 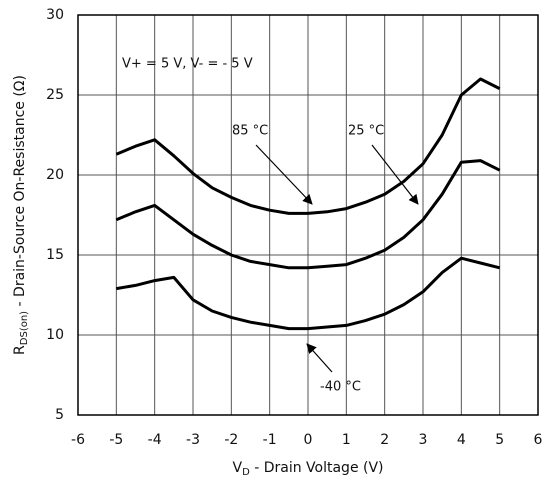 I want to click on y-axis-title-sub: DS(on), so click(x=24, y=328).